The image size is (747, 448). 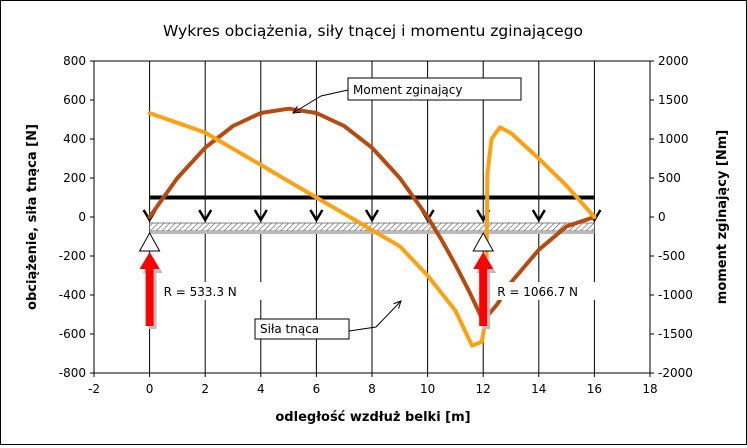 I want to click on y2-tick-label--500: -500, so click(x=671, y=256).